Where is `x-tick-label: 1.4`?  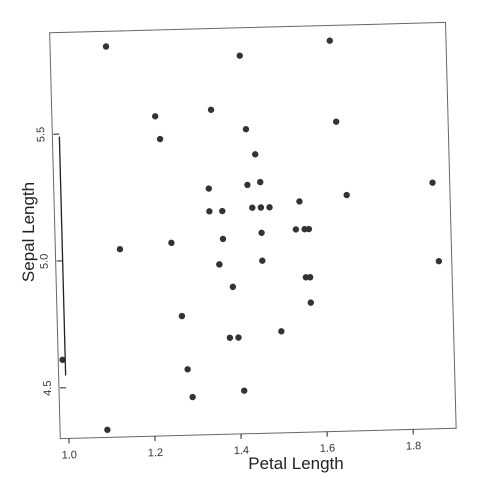
x-tick-label: 1.4 is located at coordinates (242, 451).